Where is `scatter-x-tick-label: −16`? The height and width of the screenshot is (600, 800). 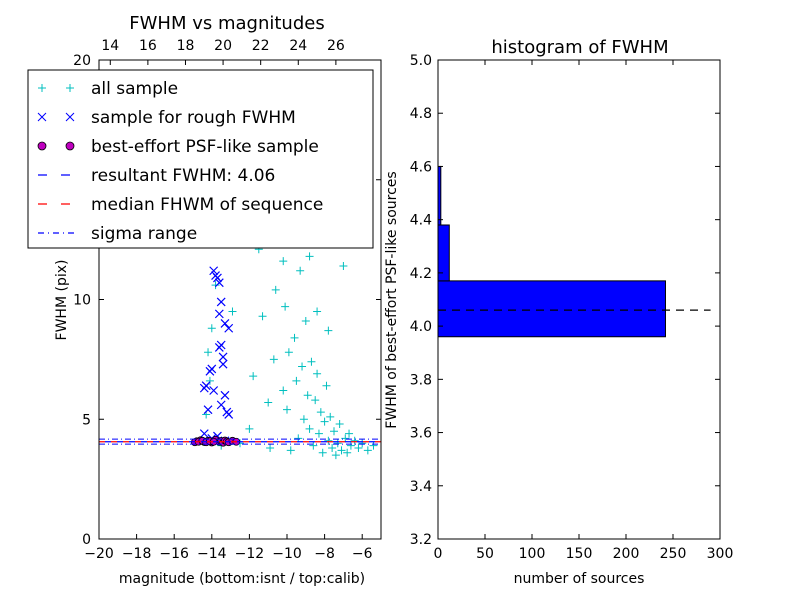 scatter-x-tick-label: −16 is located at coordinates (174, 554).